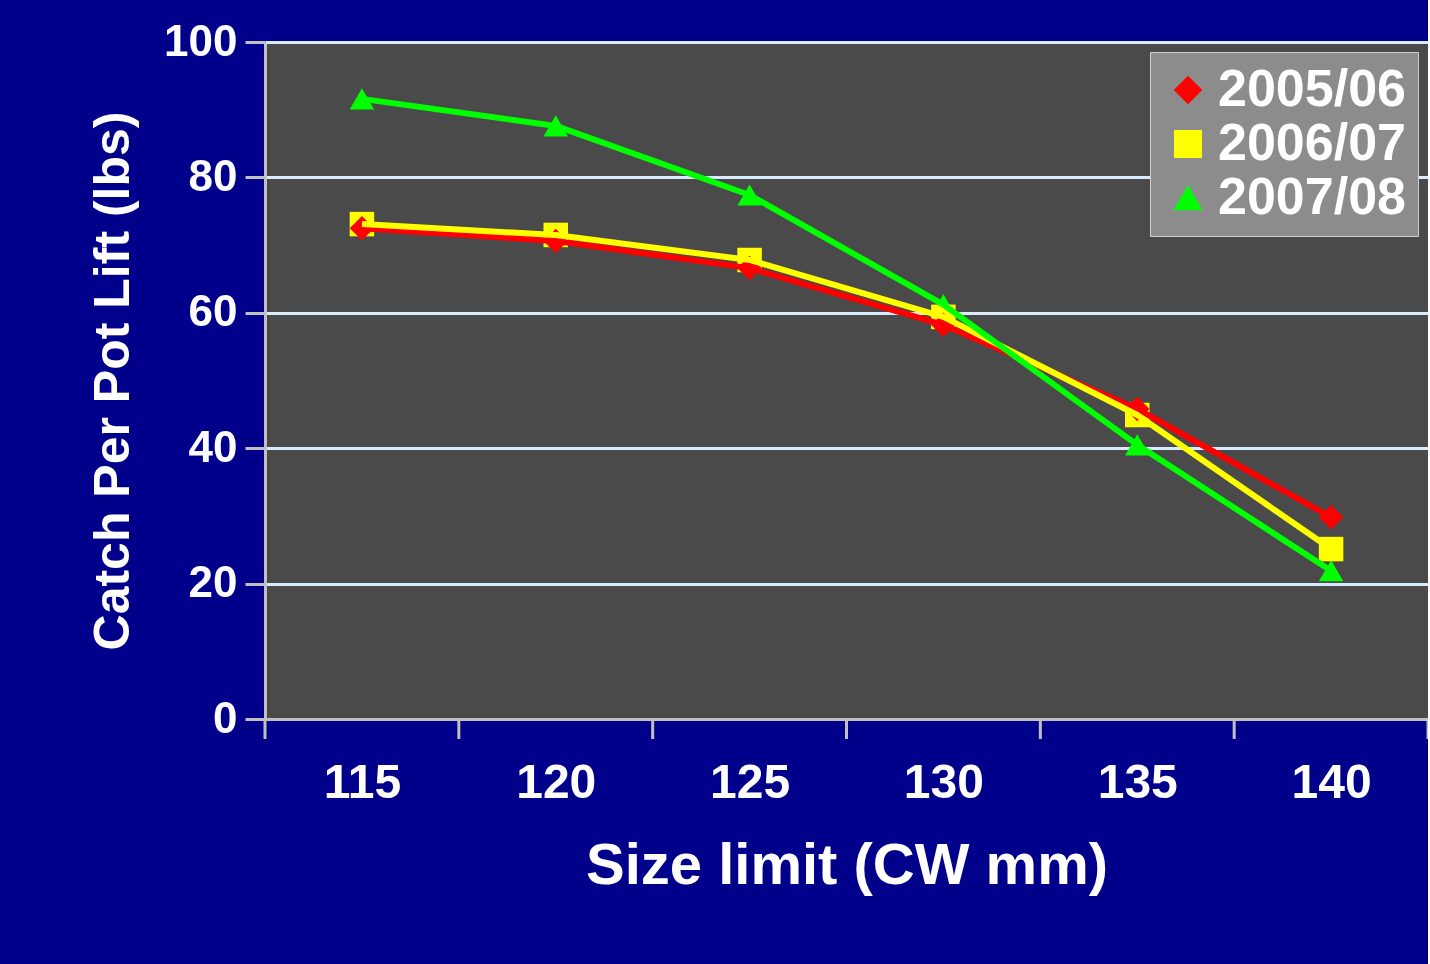 The image size is (1430, 964). Describe the element at coordinates (201, 40) in the screenshot. I see `y-tick-label: 100` at that location.